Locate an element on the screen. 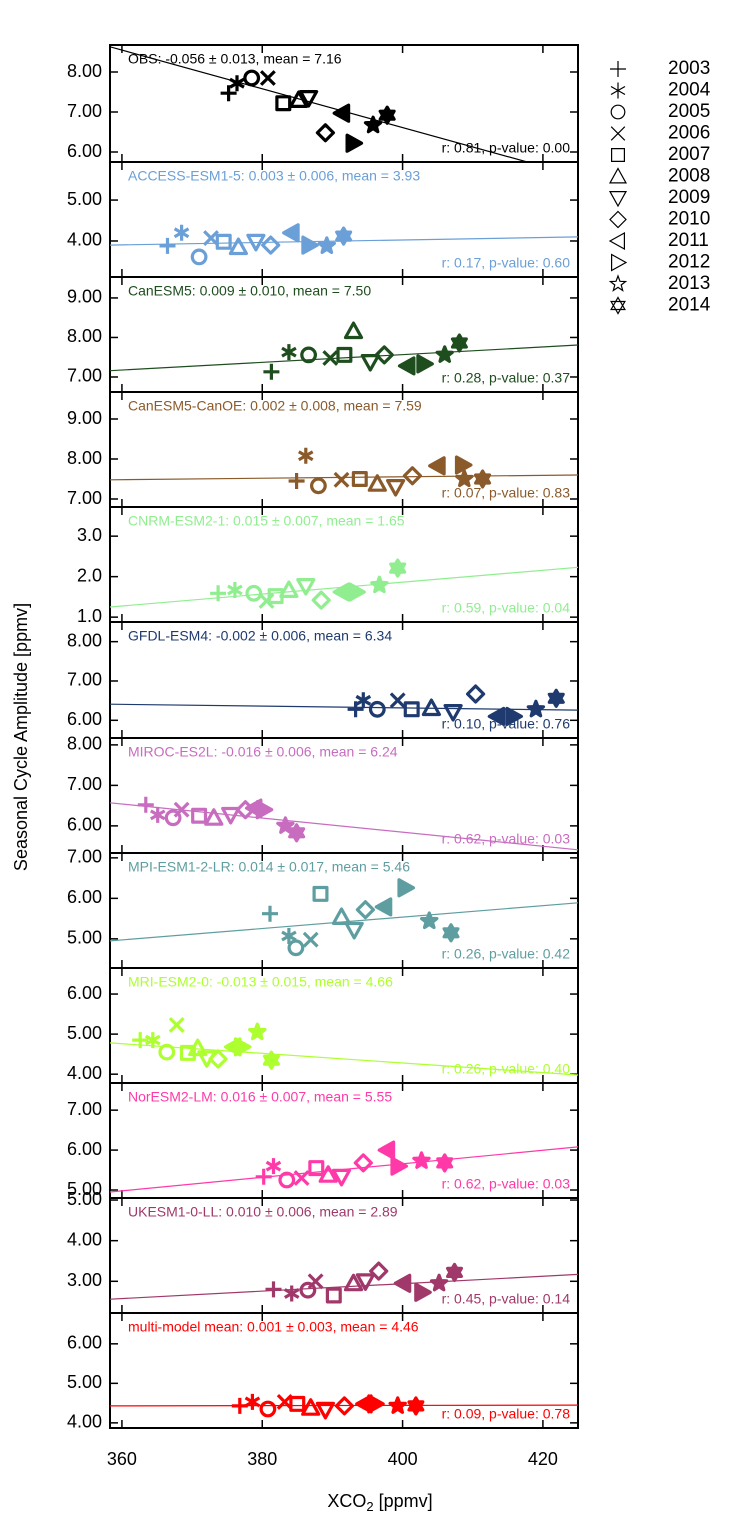 The image size is (753, 1527). panel-stats: r: 0.26, p-value: 0.40 is located at coordinates (506, 1069).